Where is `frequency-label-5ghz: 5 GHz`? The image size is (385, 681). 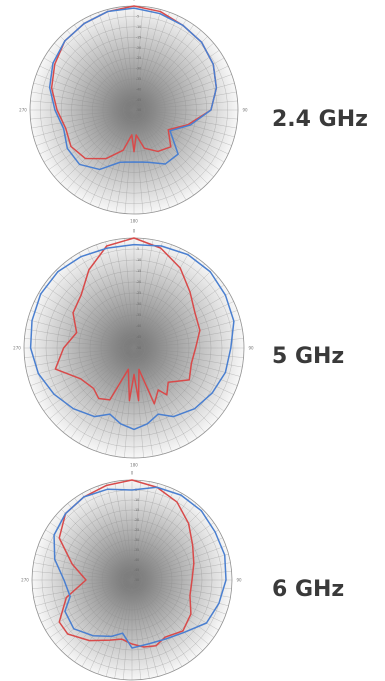
frequency-label-5ghz: 5 GHz is located at coordinates (308, 356).